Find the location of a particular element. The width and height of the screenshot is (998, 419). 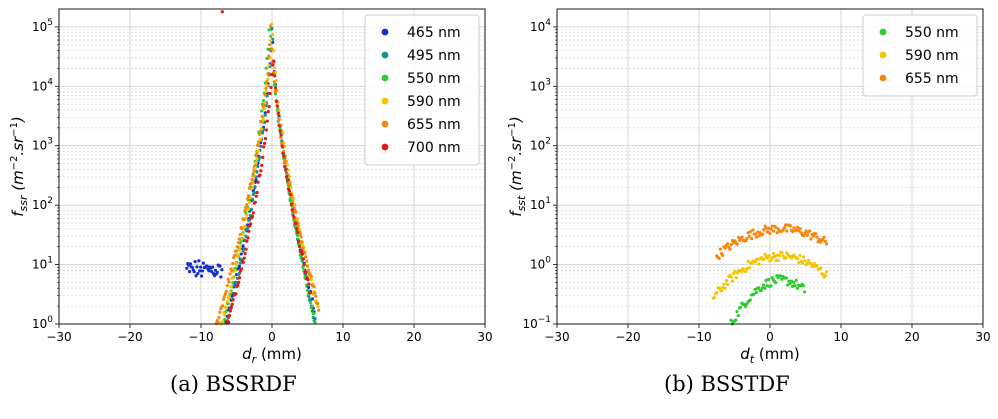

y-tick-label: 101 is located at coordinates (42, 264).